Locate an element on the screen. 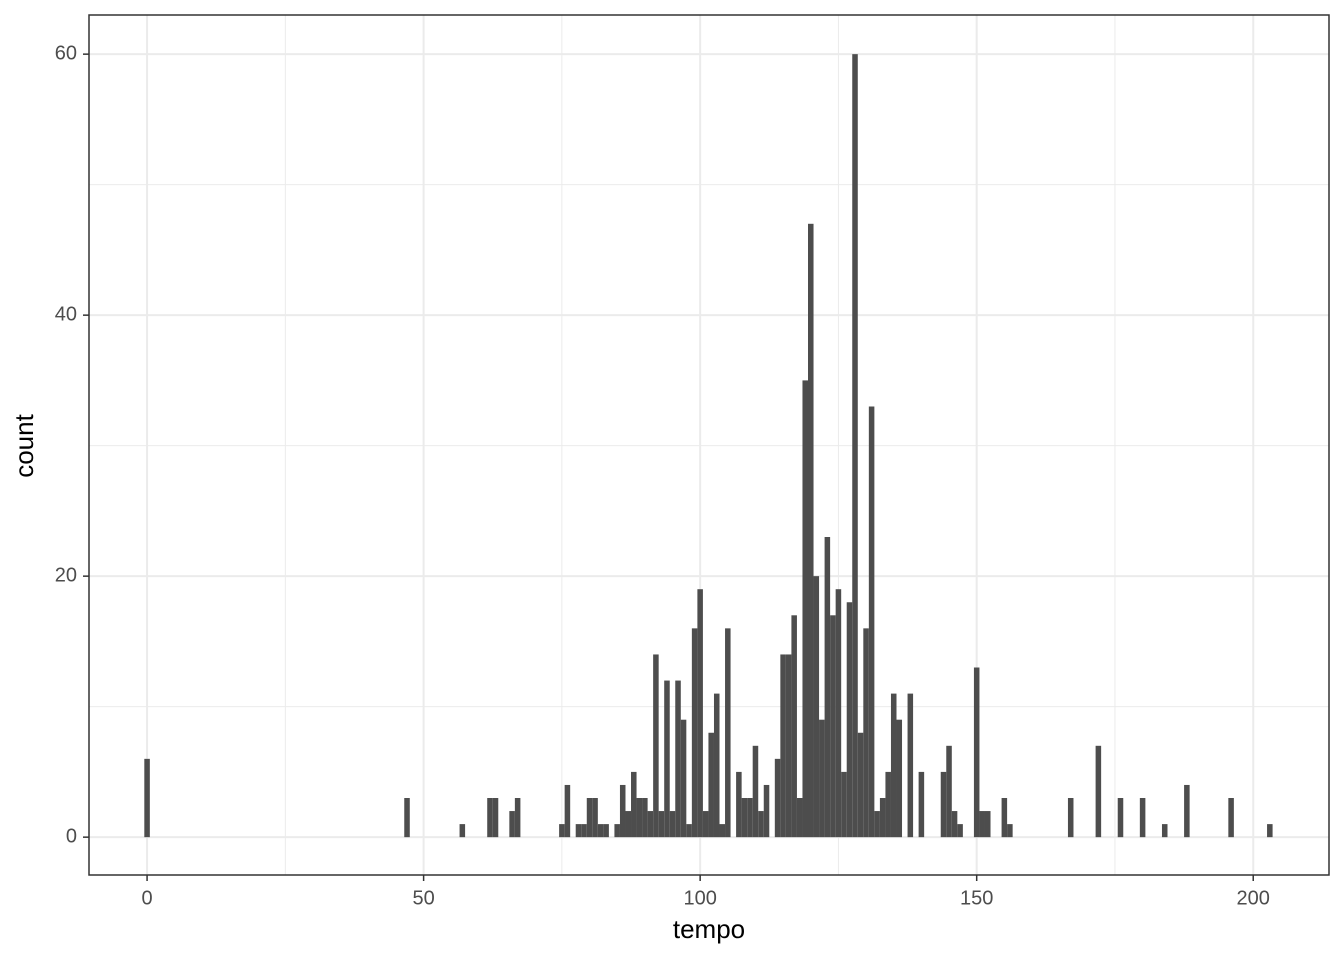 This screenshot has width=1344, height=965. y-tick-label: 40 is located at coordinates (66, 314).